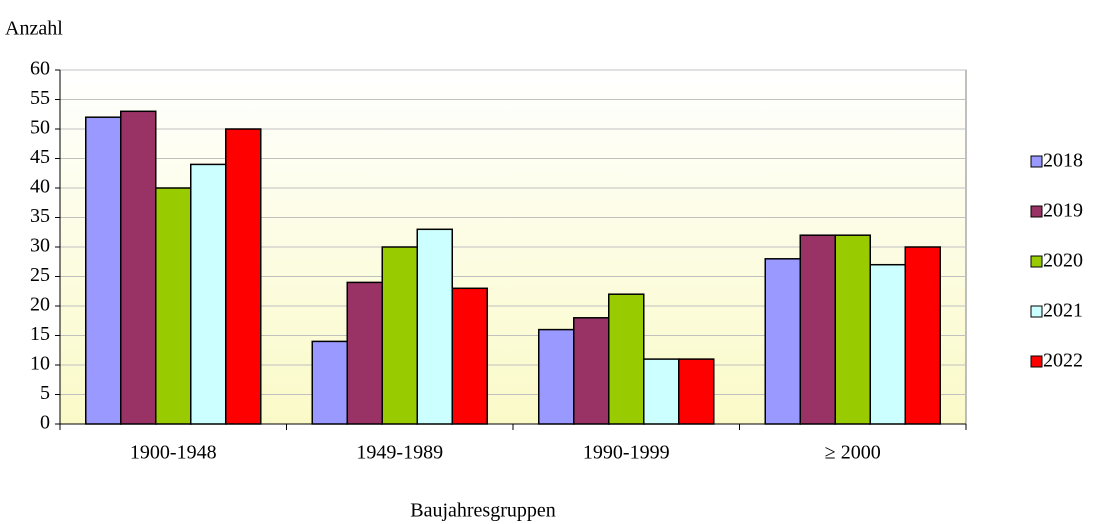  What do you see at coordinates (483, 511) in the screenshot?
I see `x-axis-label: Baujahresgruppen` at bounding box center [483, 511].